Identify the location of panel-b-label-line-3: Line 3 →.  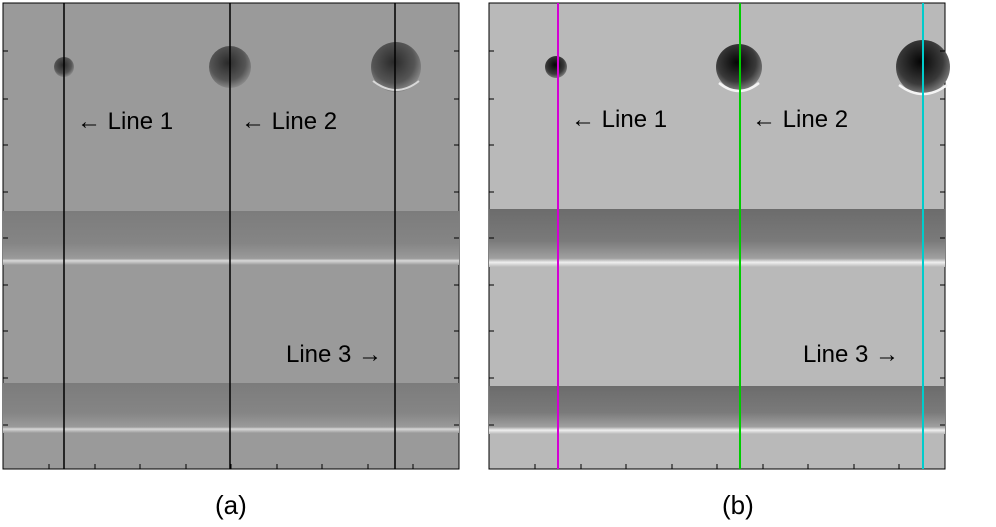
(851, 354).